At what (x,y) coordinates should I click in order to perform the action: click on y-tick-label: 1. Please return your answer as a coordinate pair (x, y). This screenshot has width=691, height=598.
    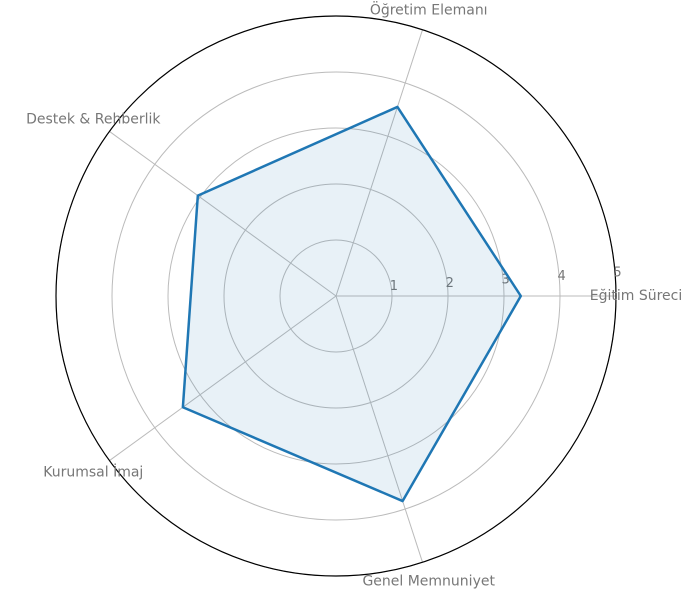
    Looking at the image, I should click on (394, 286).